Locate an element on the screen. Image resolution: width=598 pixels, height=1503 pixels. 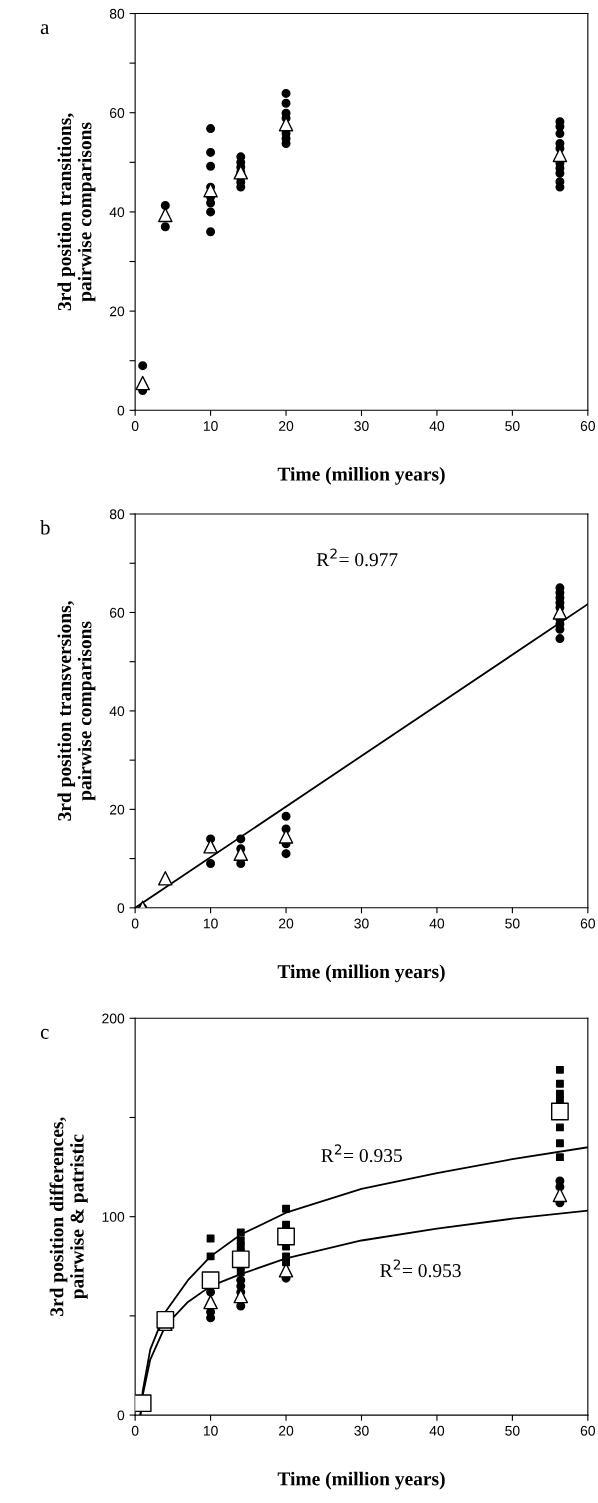
chart-title: a is located at coordinates (45, 29).